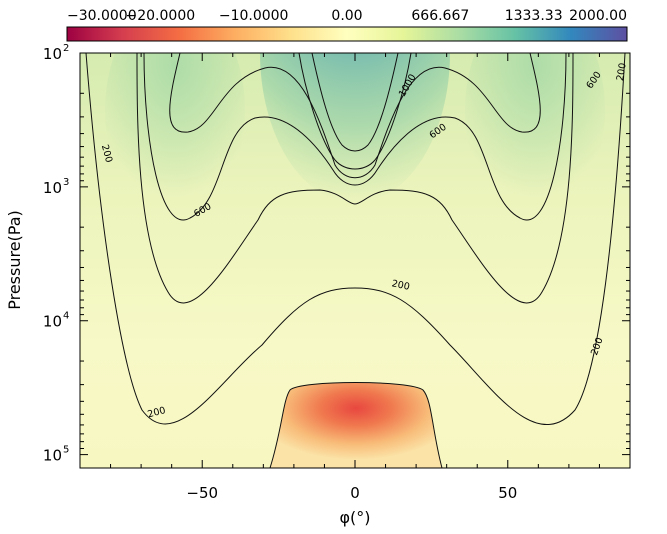  Describe the element at coordinates (535, 136) in the screenshot. I see `midlat-band-right` at that location.